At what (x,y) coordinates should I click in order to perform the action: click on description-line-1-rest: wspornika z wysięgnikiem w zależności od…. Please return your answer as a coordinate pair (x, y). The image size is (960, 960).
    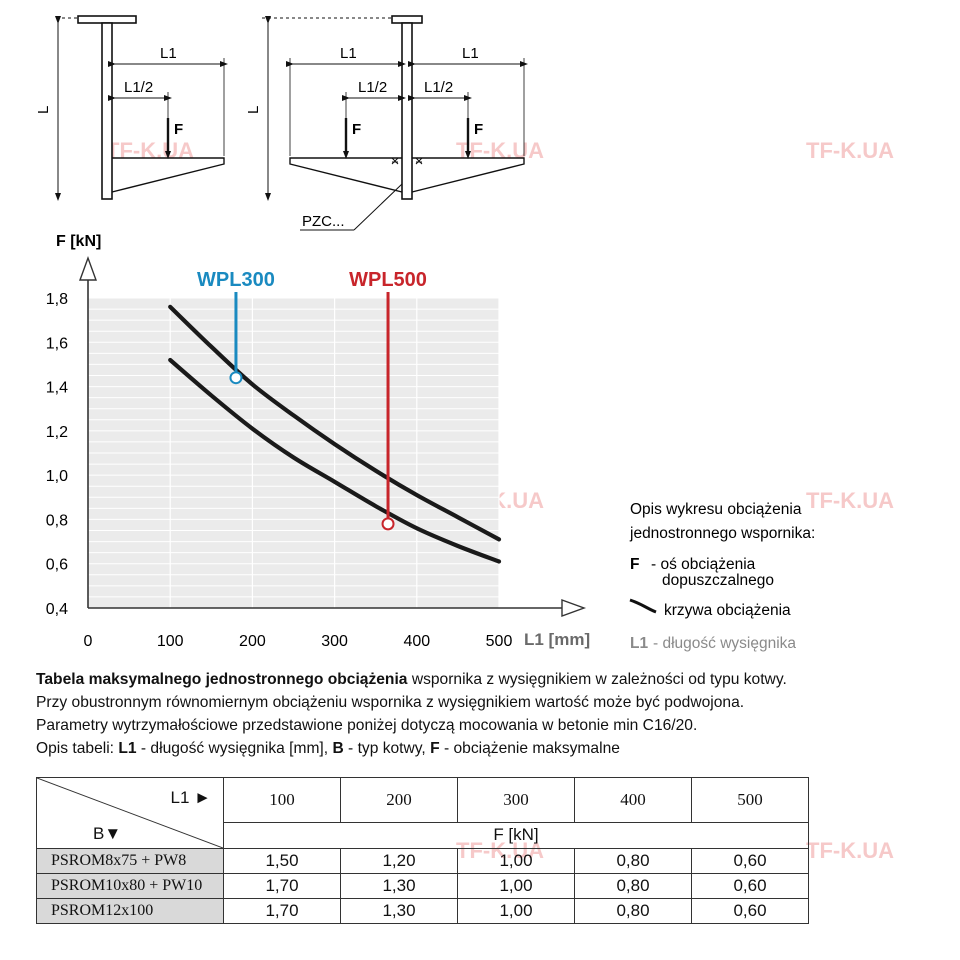
    Looking at the image, I should click on (599, 679).